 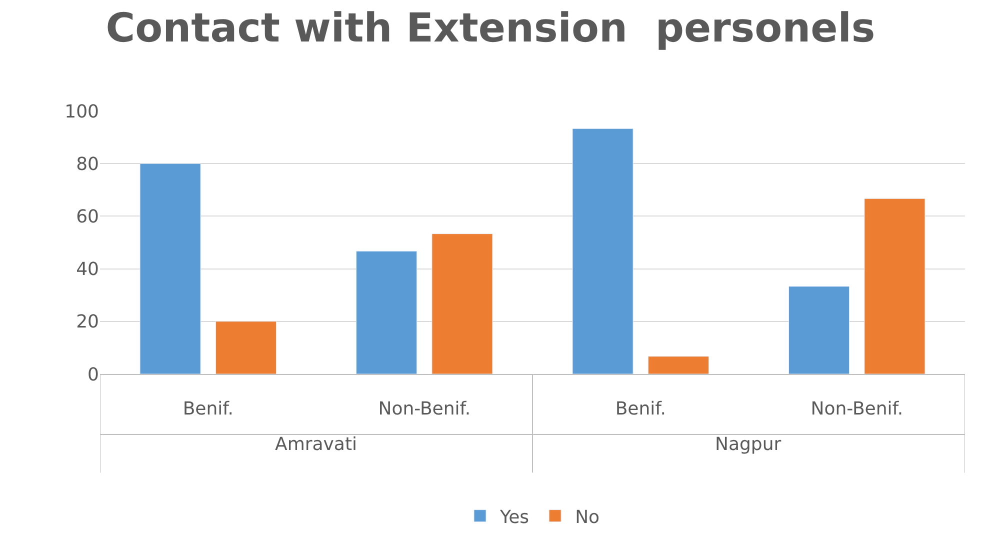 I want to click on y-tick-label: 60, so click(x=87, y=217).